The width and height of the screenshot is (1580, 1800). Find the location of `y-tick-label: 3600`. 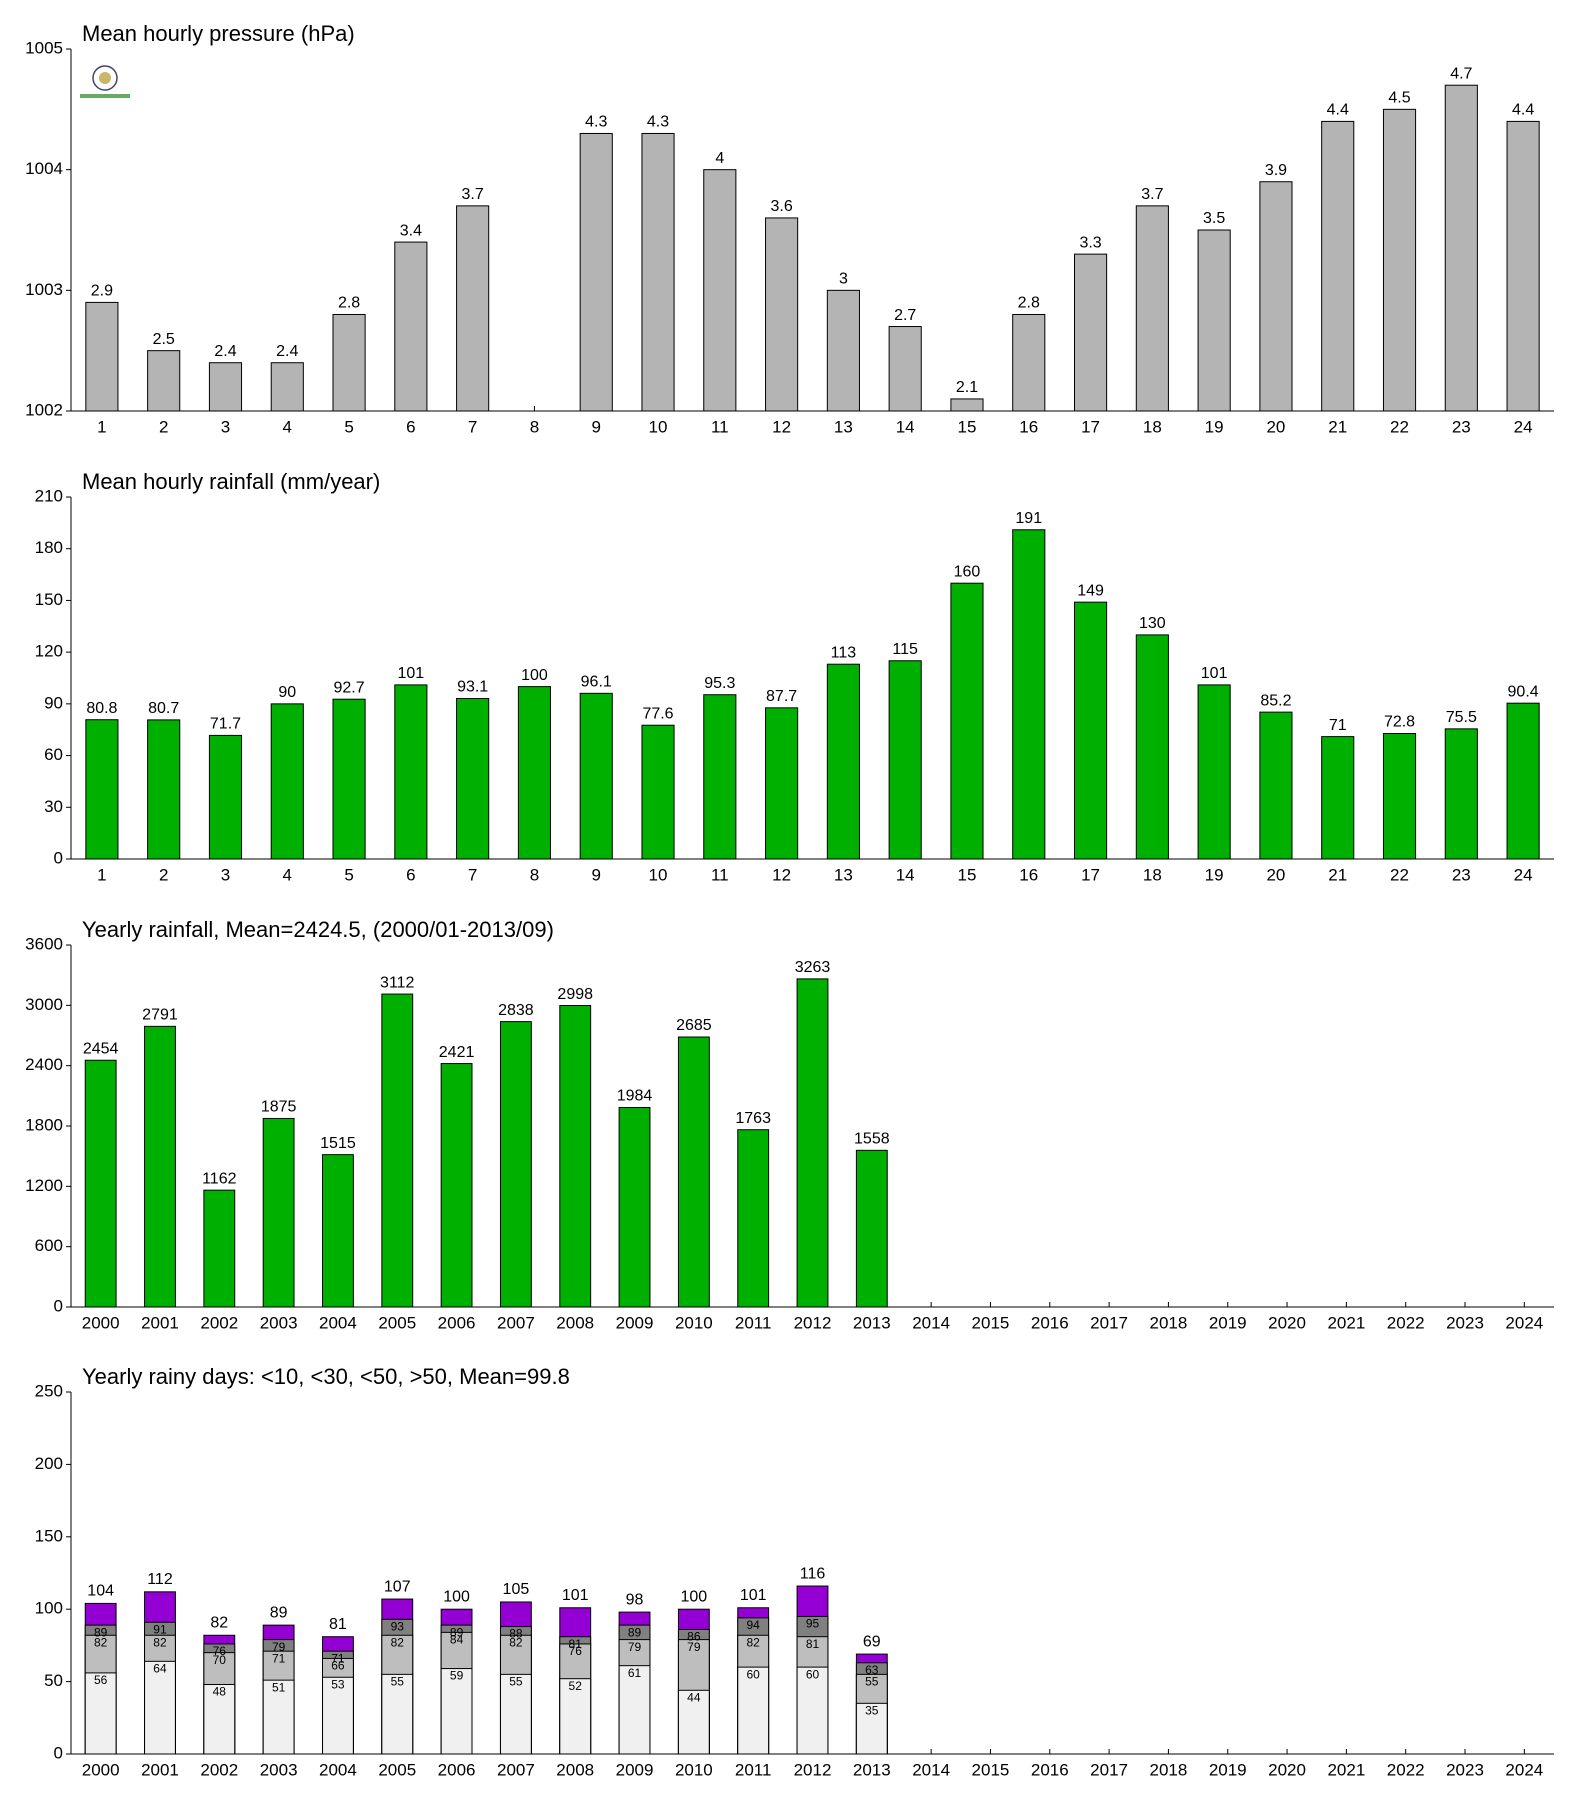

y-tick-label: 3600 is located at coordinates (44, 943).